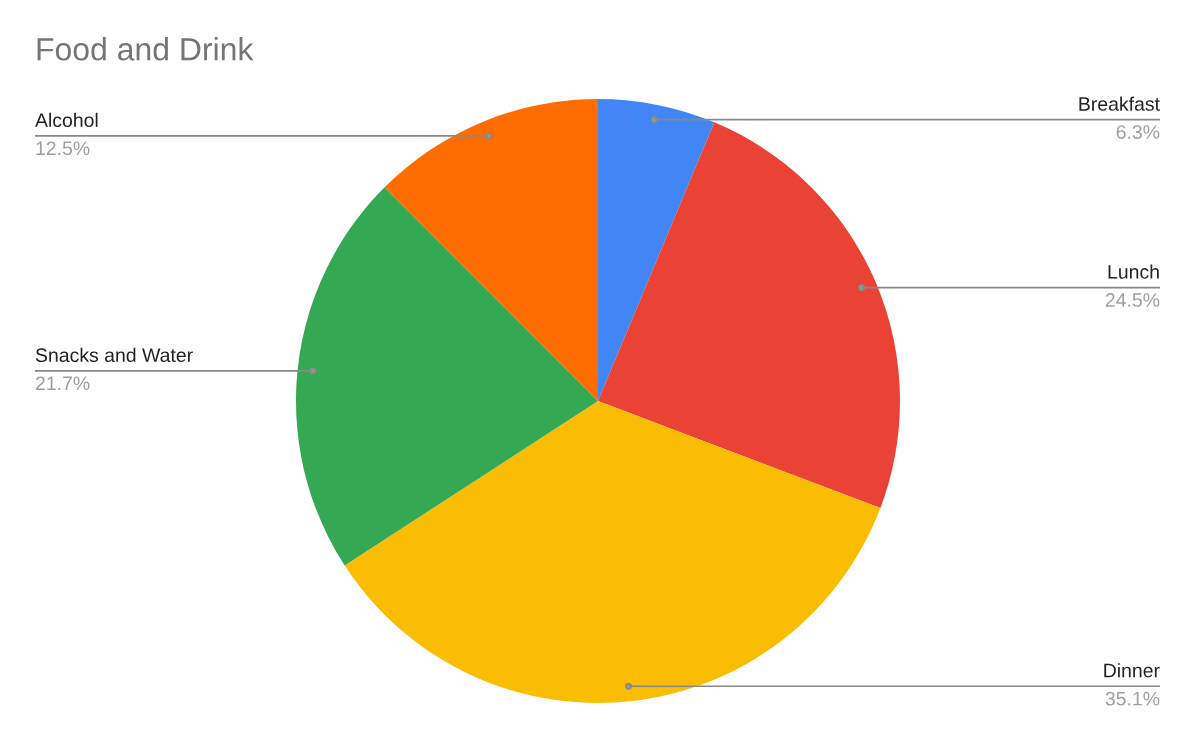  What do you see at coordinates (66, 120) in the screenshot?
I see `slice-label: Alcohol` at bounding box center [66, 120].